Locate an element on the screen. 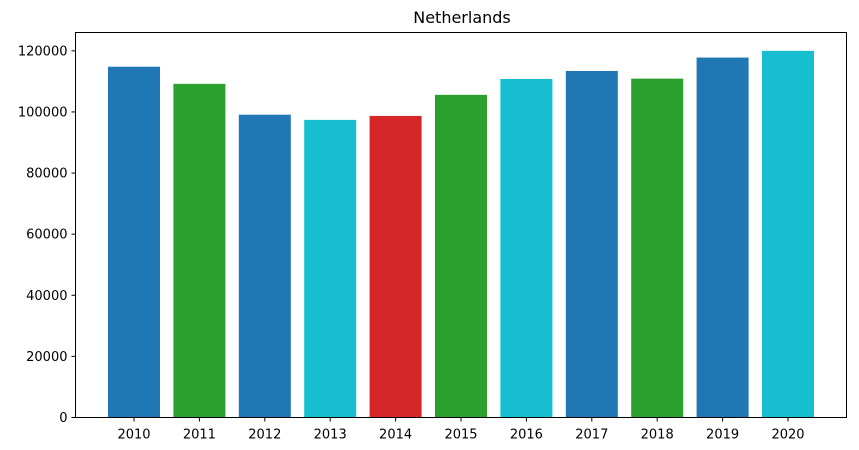 This screenshot has height=450, width=859. y-tick-label: 20000 is located at coordinates (46, 357).